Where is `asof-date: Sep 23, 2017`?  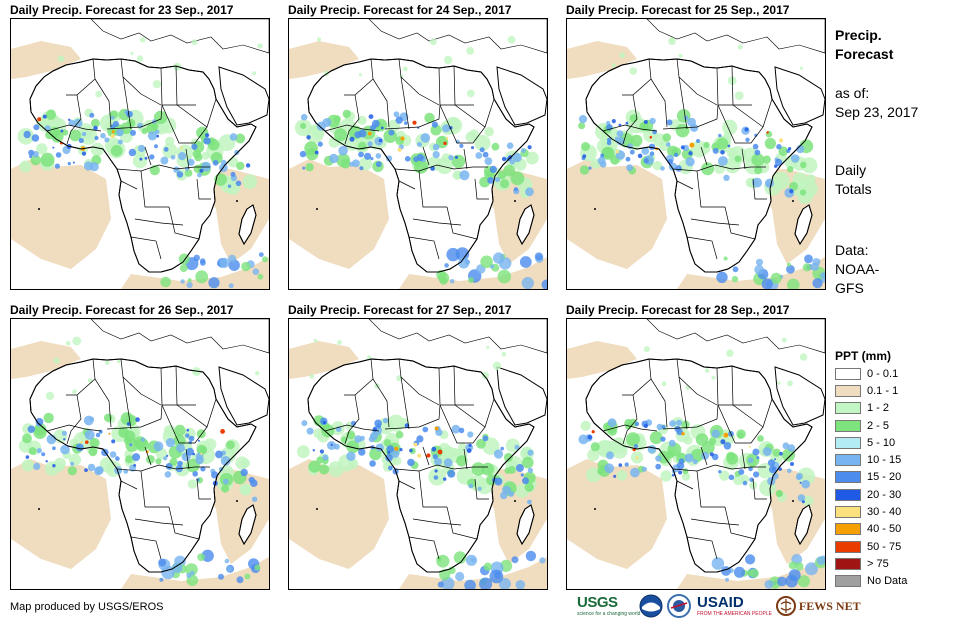 asof-date: Sep 23, 2017 is located at coordinates (877, 112).